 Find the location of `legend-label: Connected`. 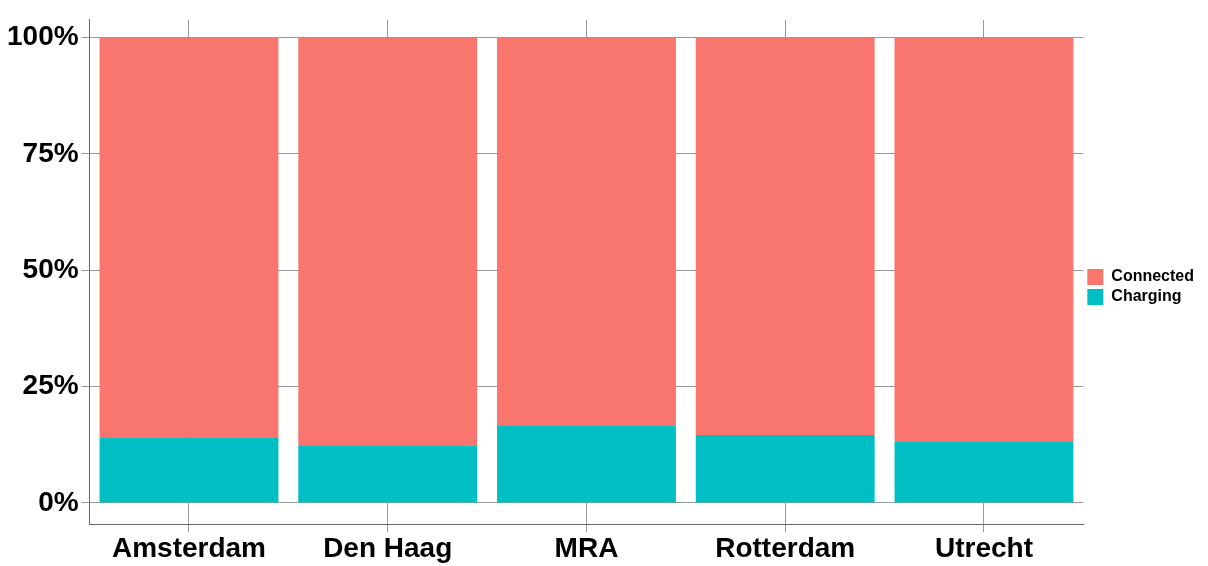

legend-label: Connected is located at coordinates (1152, 276).